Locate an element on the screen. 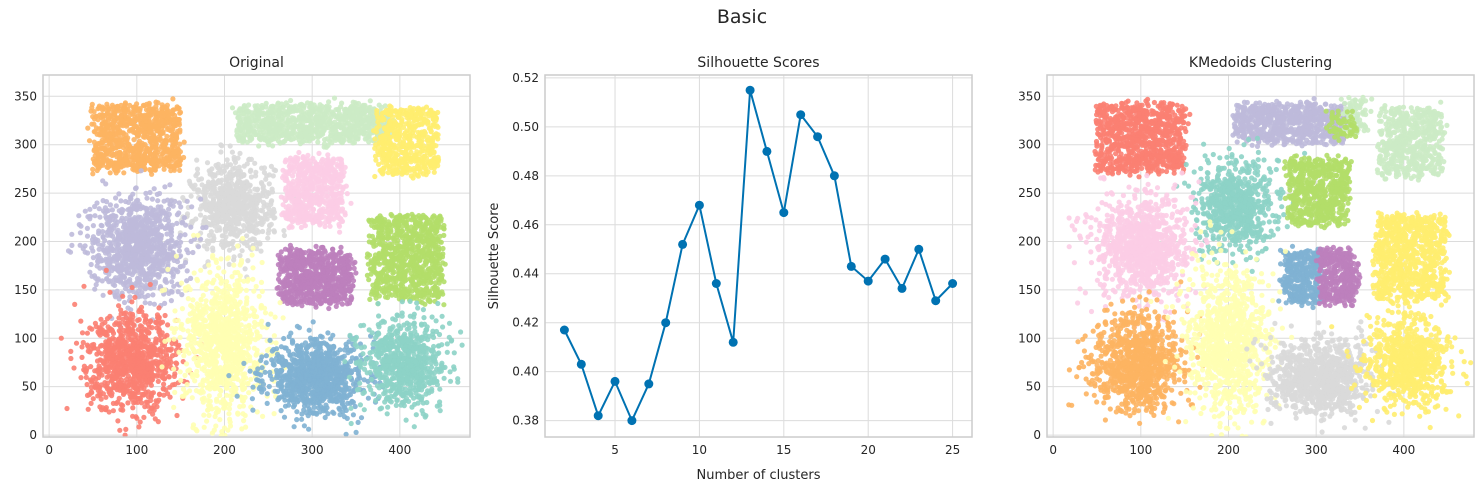  y-tick-label: 100 is located at coordinates (25, 338).